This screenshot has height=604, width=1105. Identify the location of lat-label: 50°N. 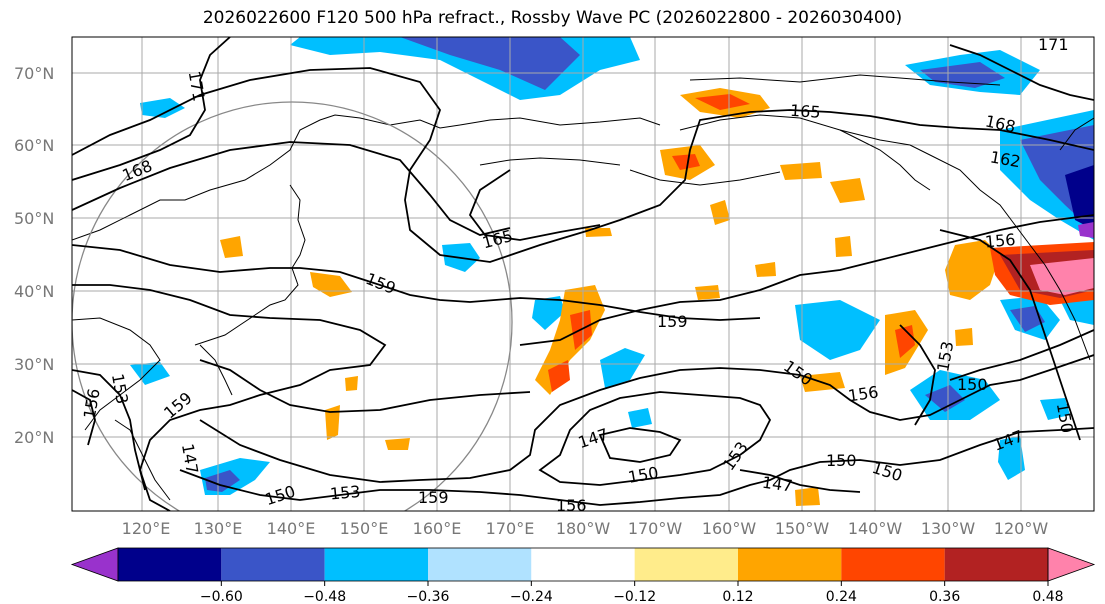
(34, 218).